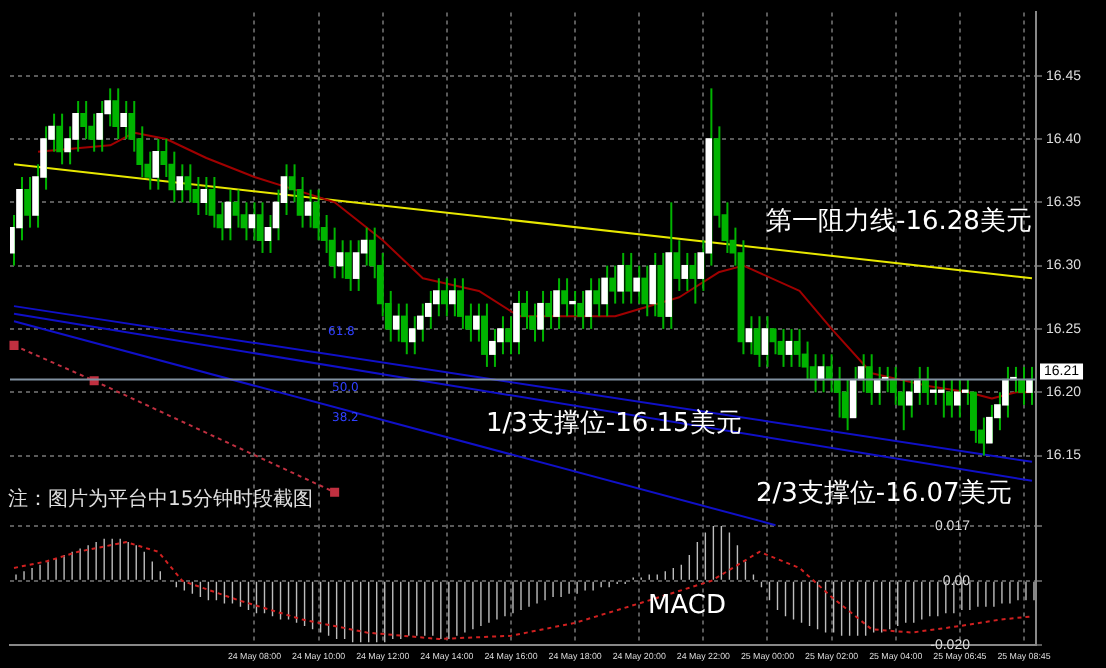 Image resolution: width=1106 pixels, height=668 pixels. Describe the element at coordinates (899, 220) in the screenshot. I see `annotation: 第一阻力线-16.28美元` at that location.